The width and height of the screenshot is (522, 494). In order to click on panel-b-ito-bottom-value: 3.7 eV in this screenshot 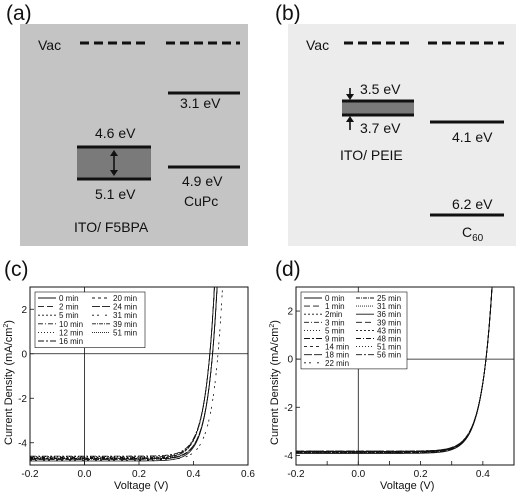, I will do `click(380, 128)`.